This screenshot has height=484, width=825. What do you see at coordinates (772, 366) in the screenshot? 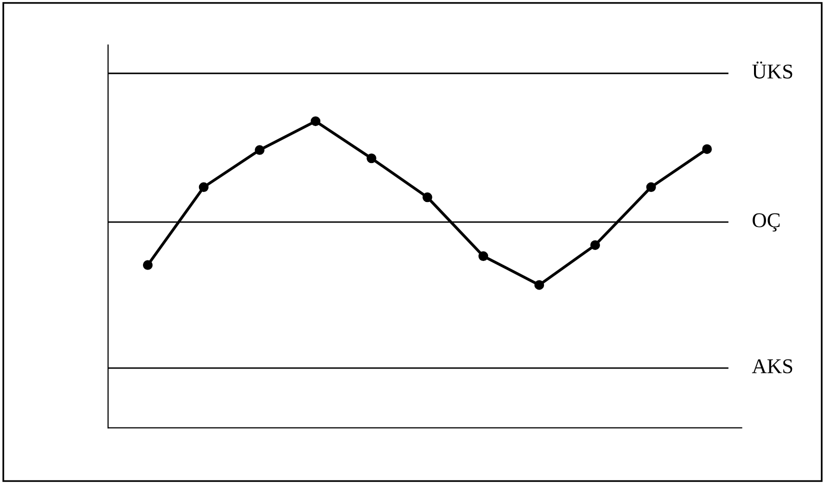
I see `ref-line-label: AKS` at bounding box center [772, 366].